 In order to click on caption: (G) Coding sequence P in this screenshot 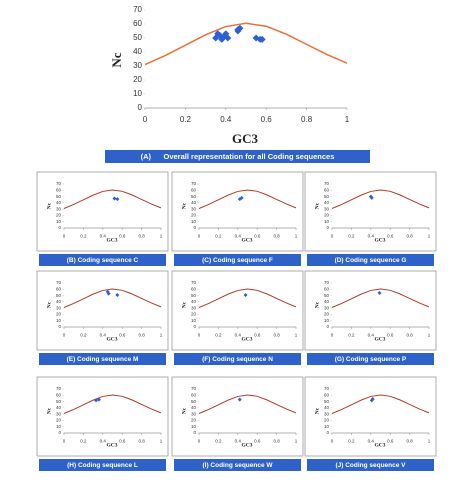, I will do `click(371, 359)`.